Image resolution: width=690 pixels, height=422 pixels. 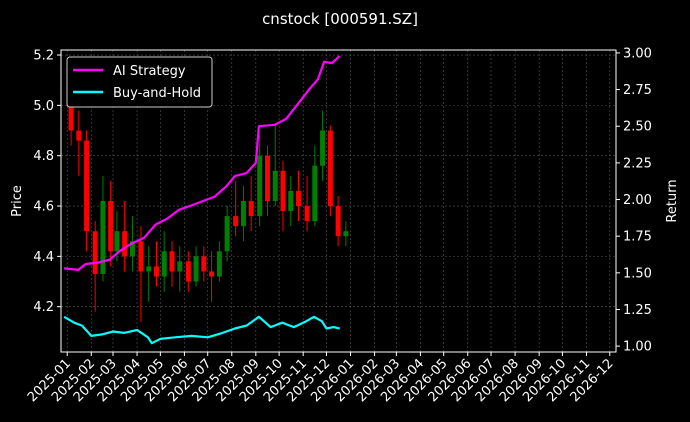 What do you see at coordinates (672, 200) in the screenshot?
I see `y-label-right: Return` at bounding box center [672, 200].